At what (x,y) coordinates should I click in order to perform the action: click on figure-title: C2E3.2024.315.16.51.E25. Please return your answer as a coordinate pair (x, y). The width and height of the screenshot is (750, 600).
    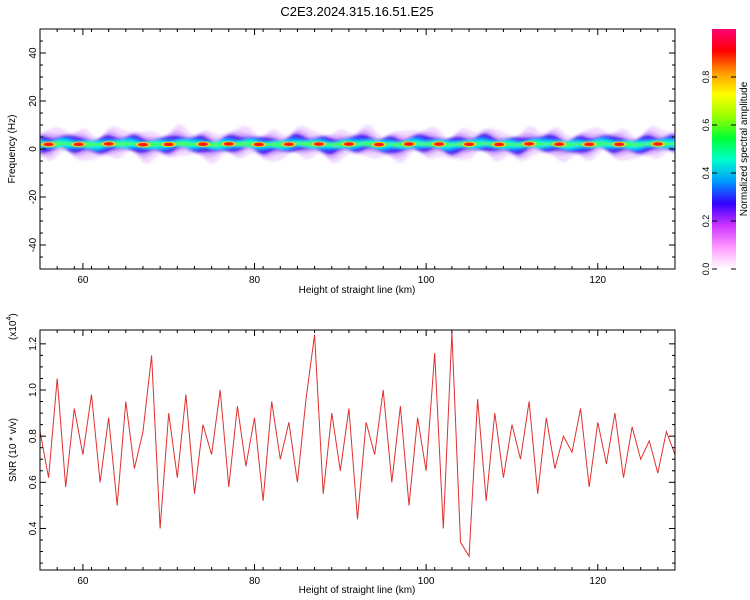
    Looking at the image, I should click on (356, 11).